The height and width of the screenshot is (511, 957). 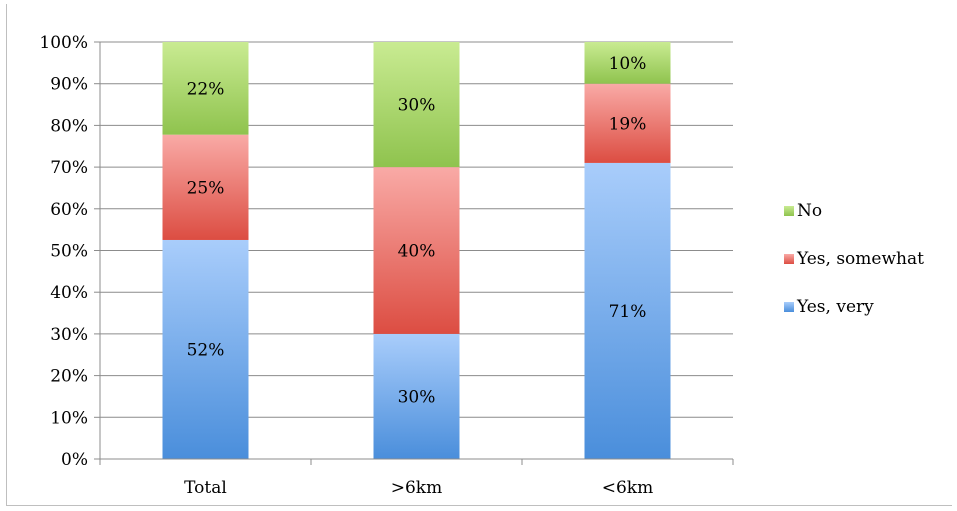 What do you see at coordinates (69, 85) in the screenshot?
I see `y-tick-label: 90%` at bounding box center [69, 85].